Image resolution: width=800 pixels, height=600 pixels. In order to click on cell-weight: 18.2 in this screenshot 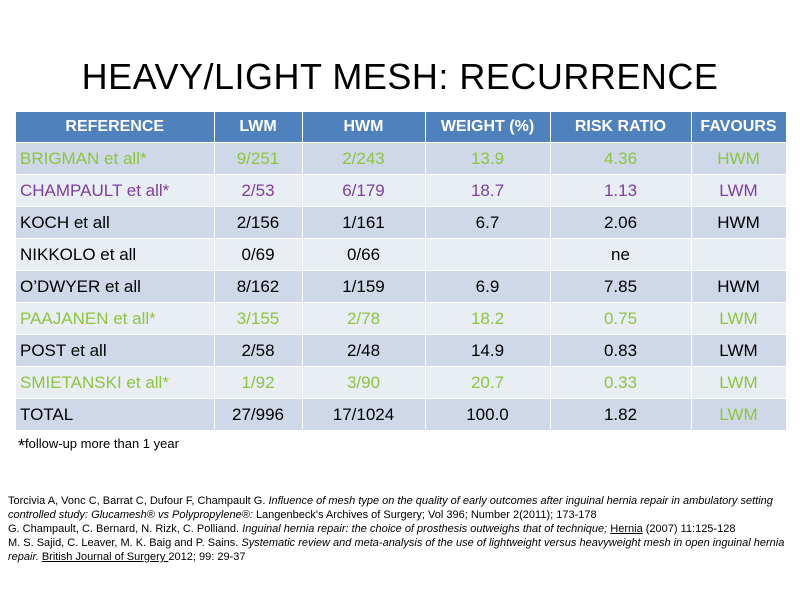, I will do `click(488, 318)`.